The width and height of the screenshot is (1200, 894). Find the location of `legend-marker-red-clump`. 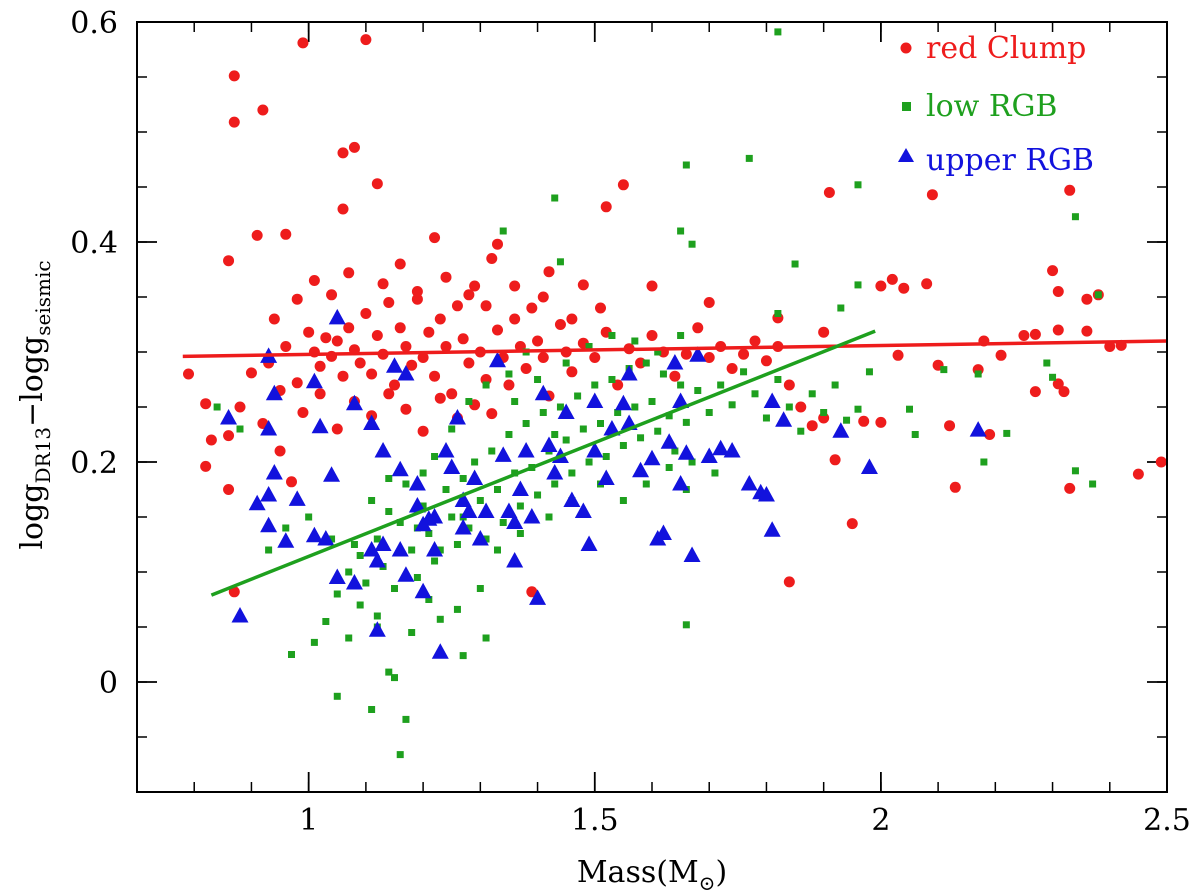

legend-marker-red-clump is located at coordinates (906, 48).